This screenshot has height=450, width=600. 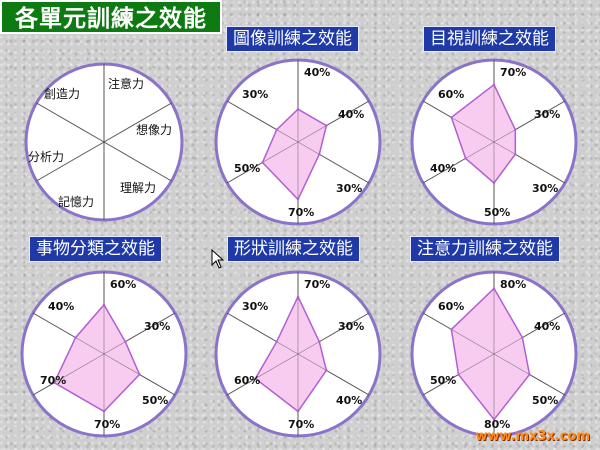 What do you see at coordinates (154, 129) in the screenshot?
I see `legend-category-label: 想像力` at bounding box center [154, 129].